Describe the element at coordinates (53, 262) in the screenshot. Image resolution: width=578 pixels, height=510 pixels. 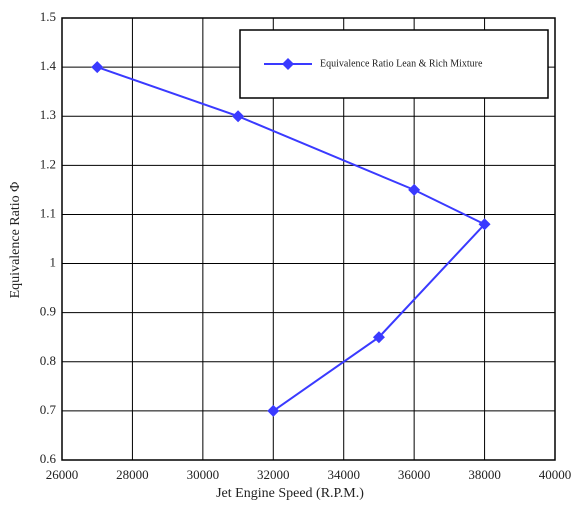
I see `y-tick-label: 1` at that location.